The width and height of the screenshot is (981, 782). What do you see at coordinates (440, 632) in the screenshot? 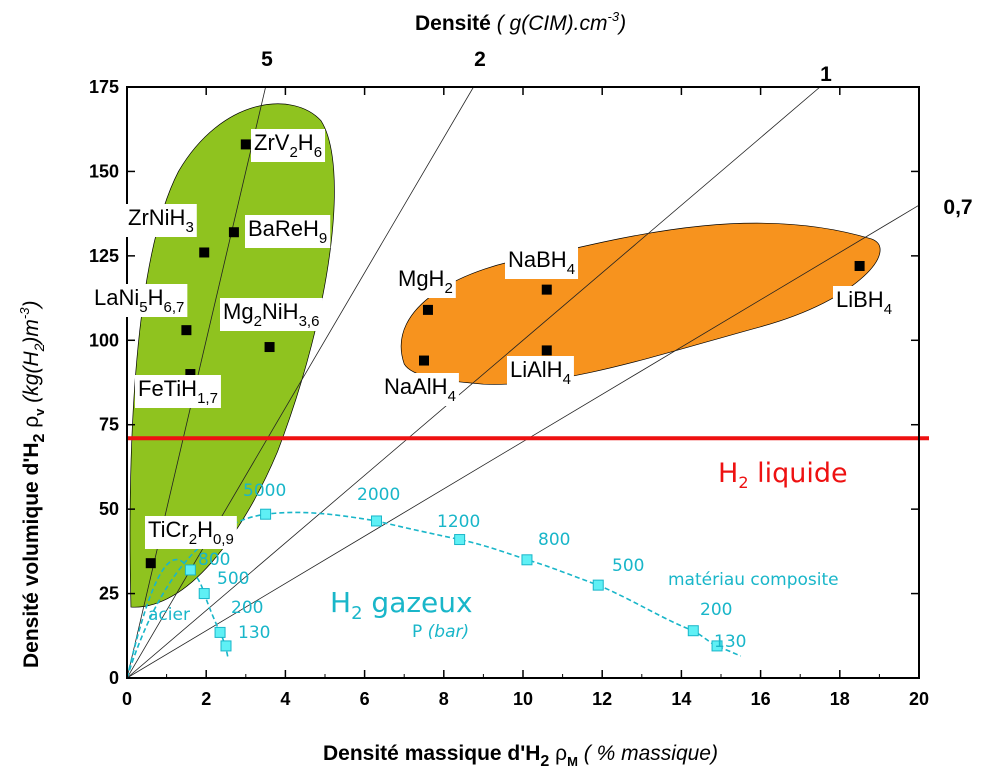
I see `pressure-label: P (bar)` at bounding box center [440, 632].